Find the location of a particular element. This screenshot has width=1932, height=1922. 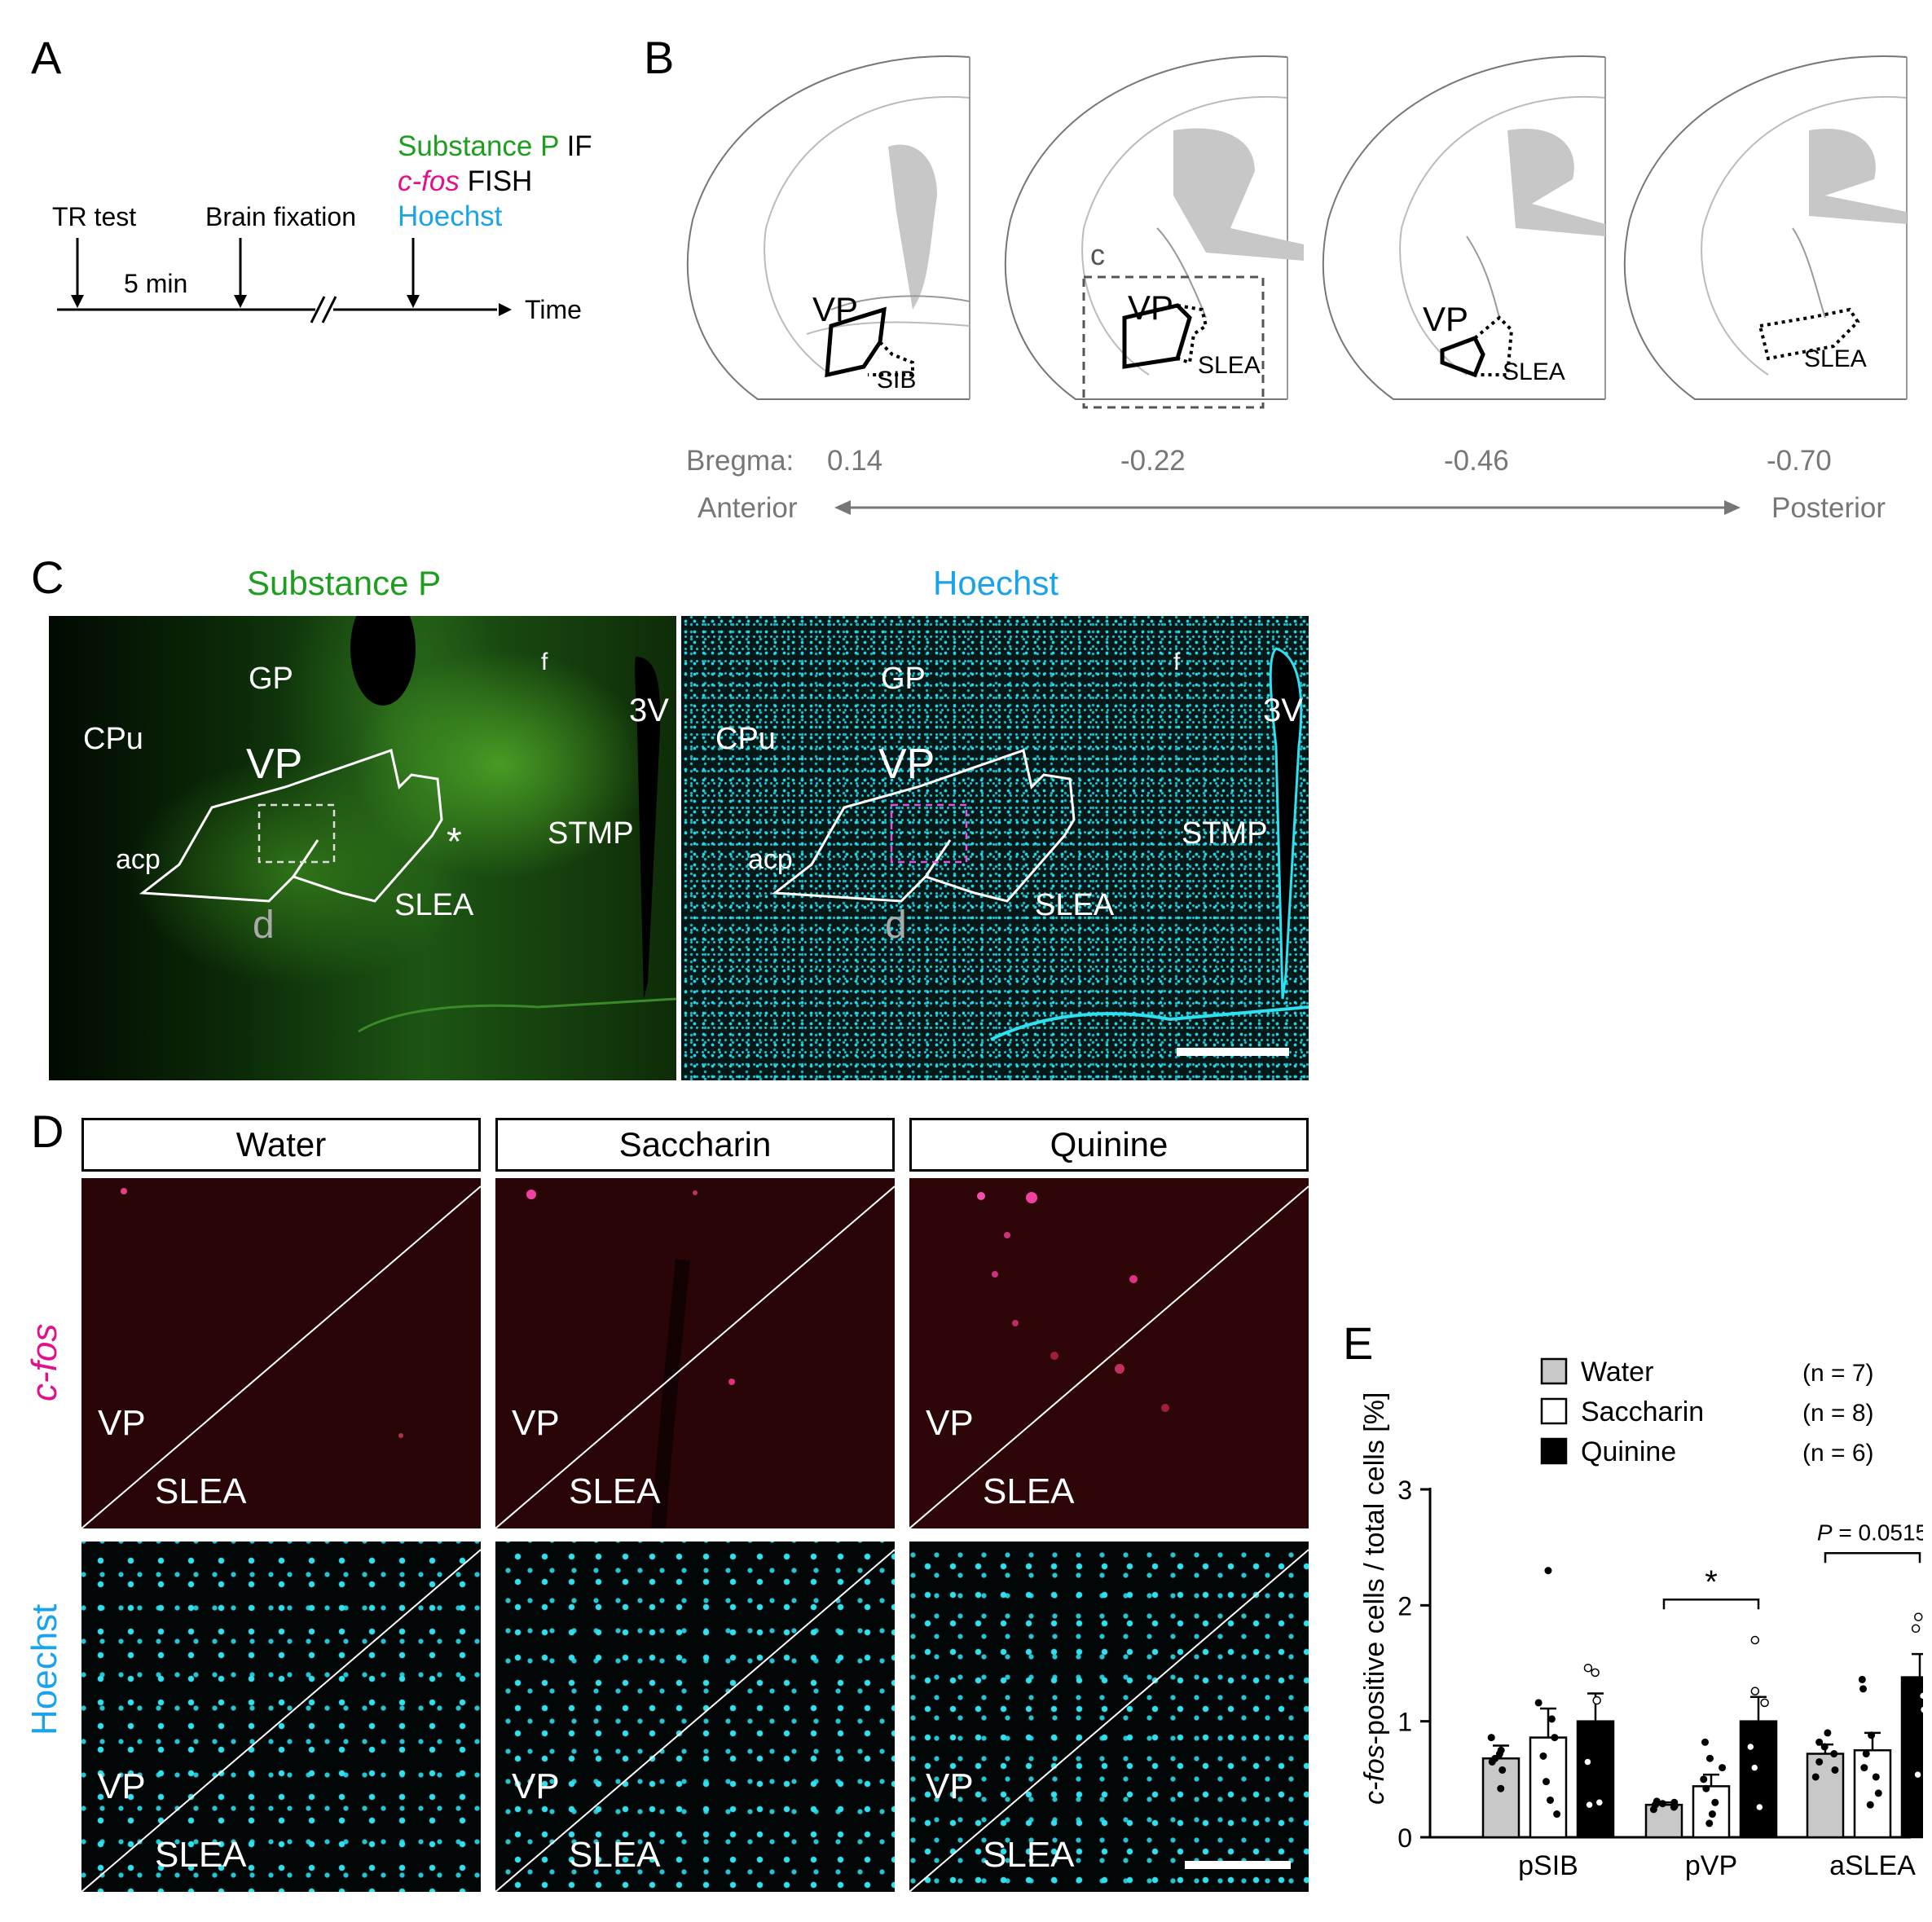

e-legend-n-quinine: (n = 6) is located at coordinates (1838, 1454).